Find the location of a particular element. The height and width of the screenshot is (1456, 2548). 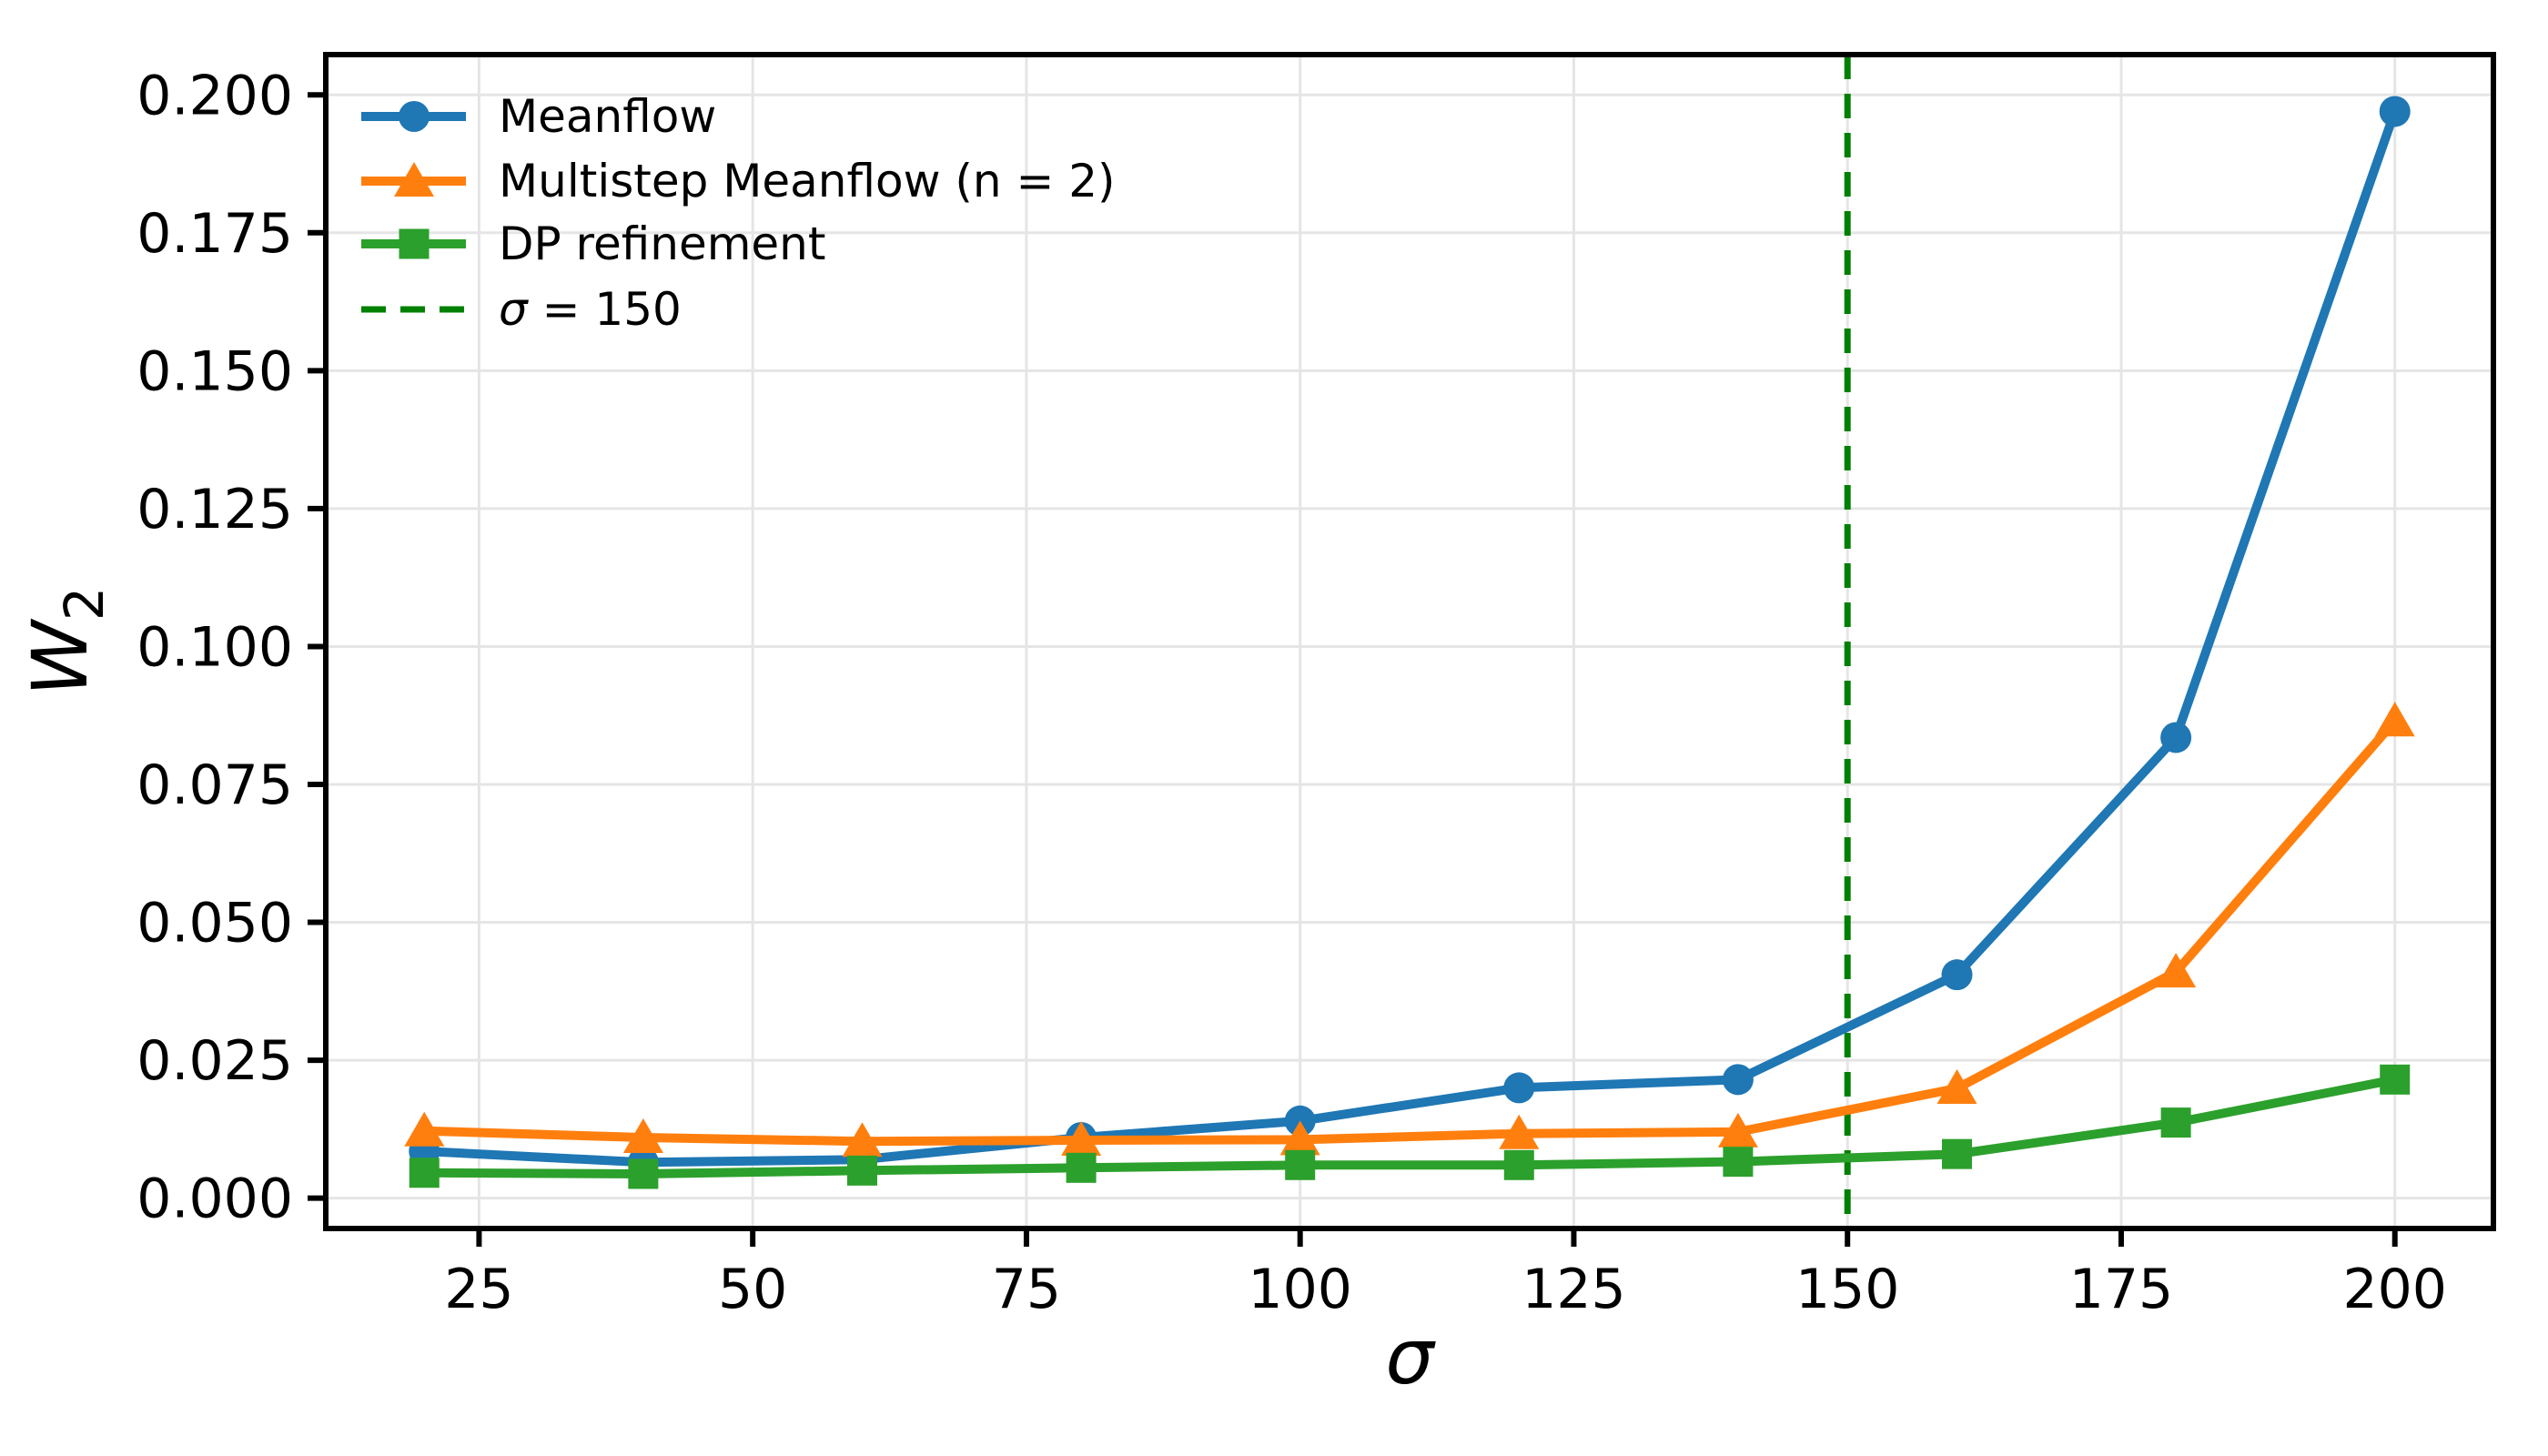

series-dp-refinement is located at coordinates (1410, 1127).